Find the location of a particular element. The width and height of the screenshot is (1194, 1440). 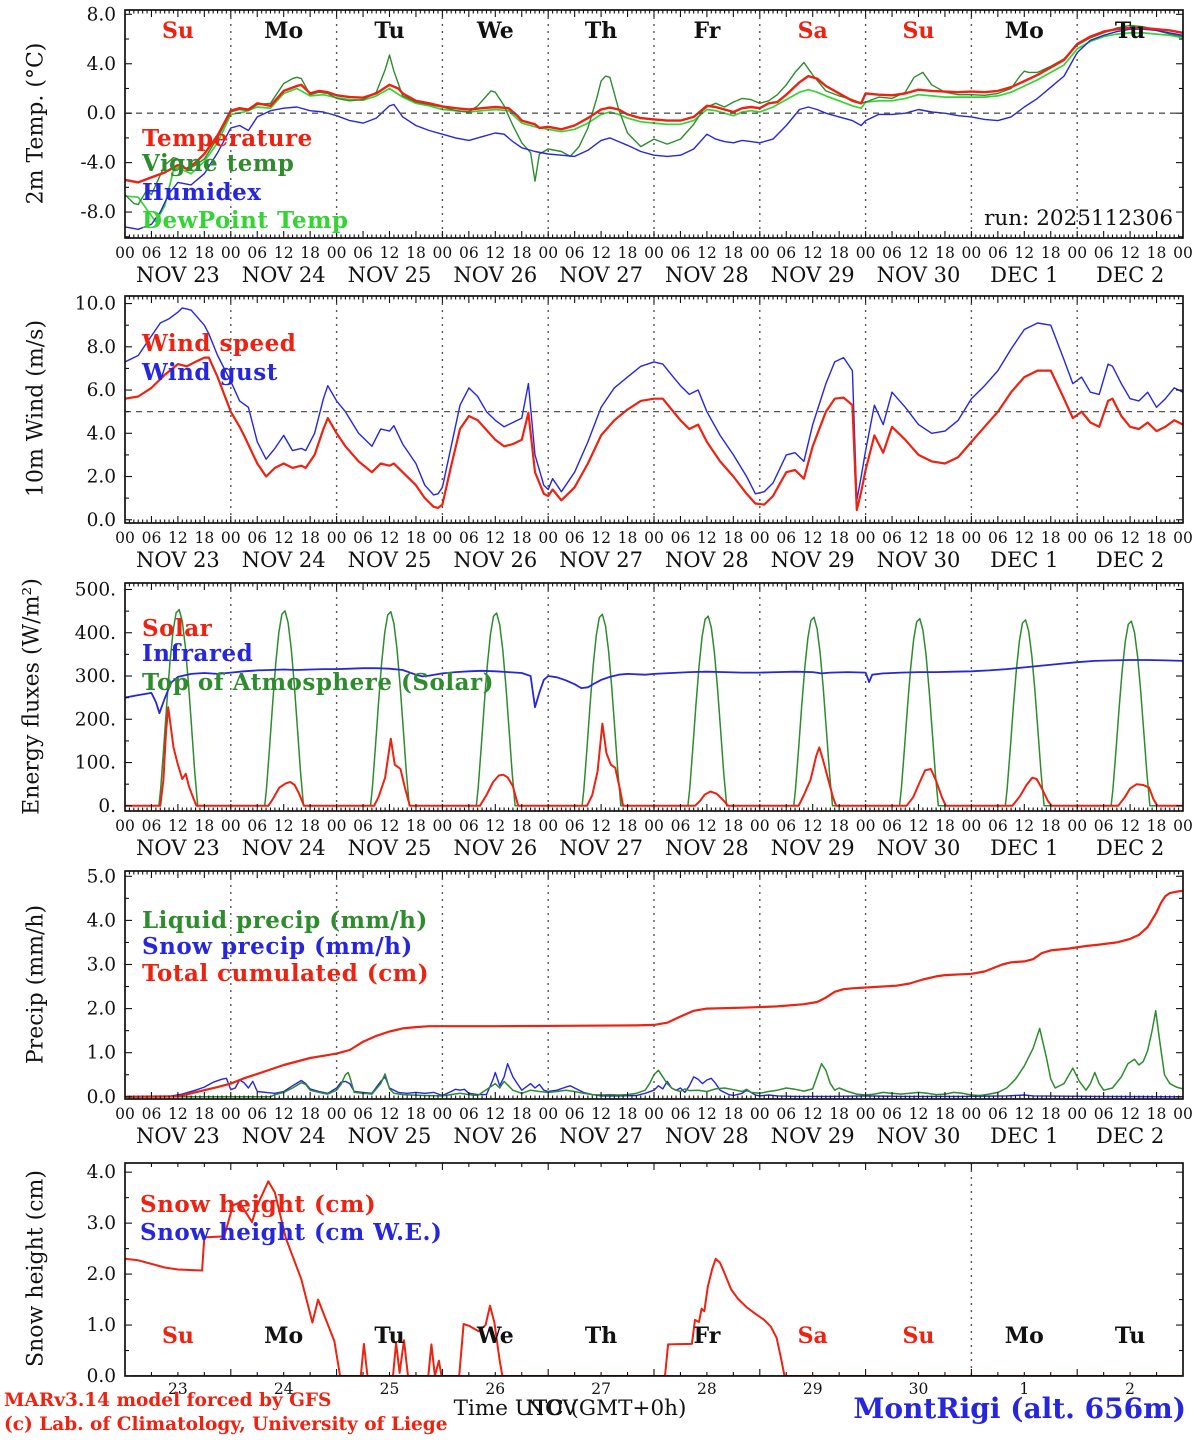

y-tick-label: 200. is located at coordinates (95, 719).